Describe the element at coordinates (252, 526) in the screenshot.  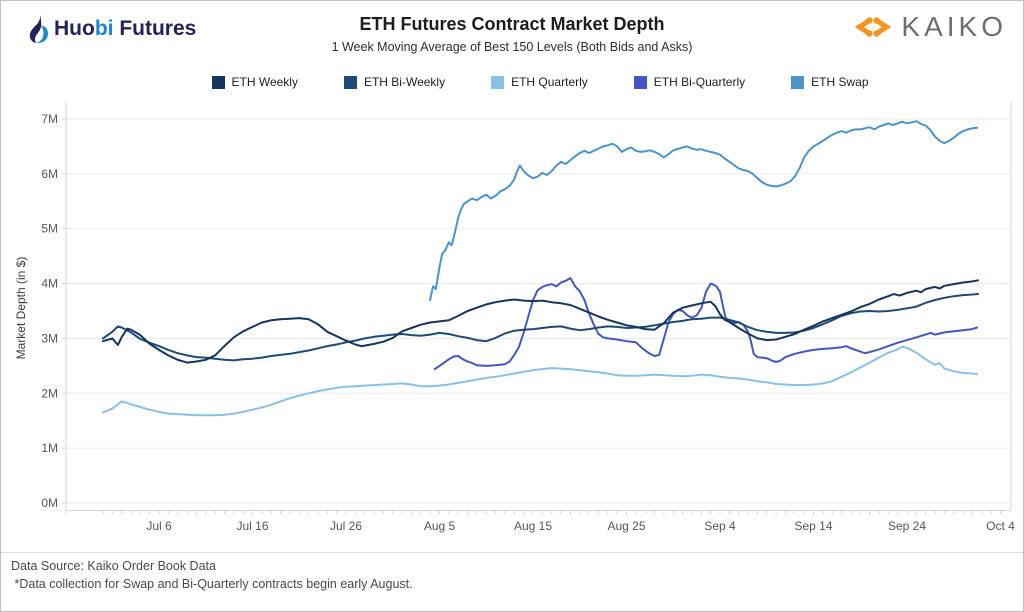
I see `x-tick-label-jul-16: Jul 16` at that location.